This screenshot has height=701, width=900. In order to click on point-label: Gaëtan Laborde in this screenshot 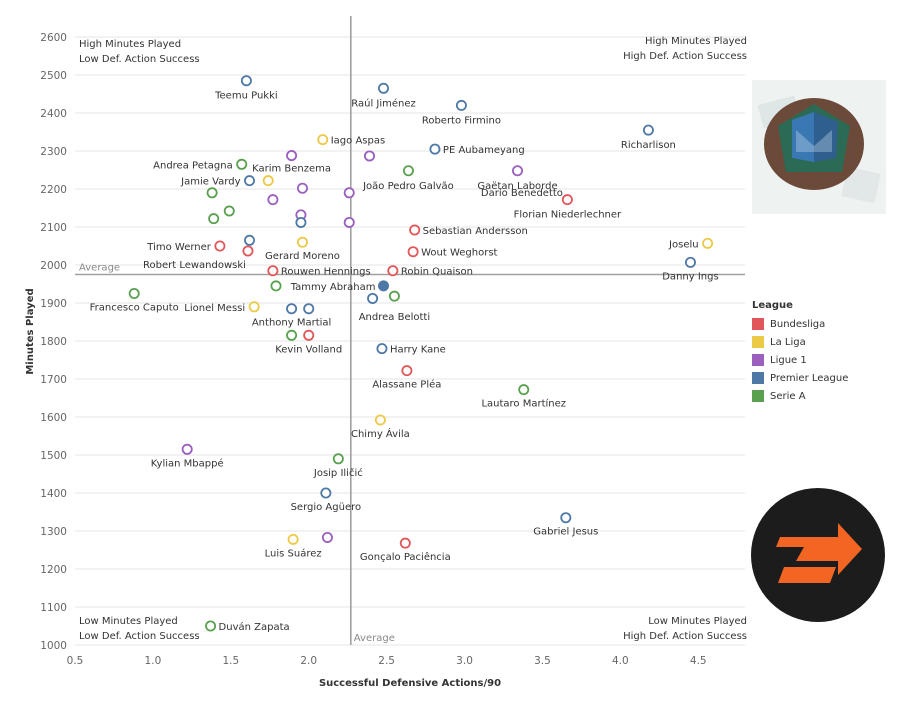, I will do `click(517, 186)`.